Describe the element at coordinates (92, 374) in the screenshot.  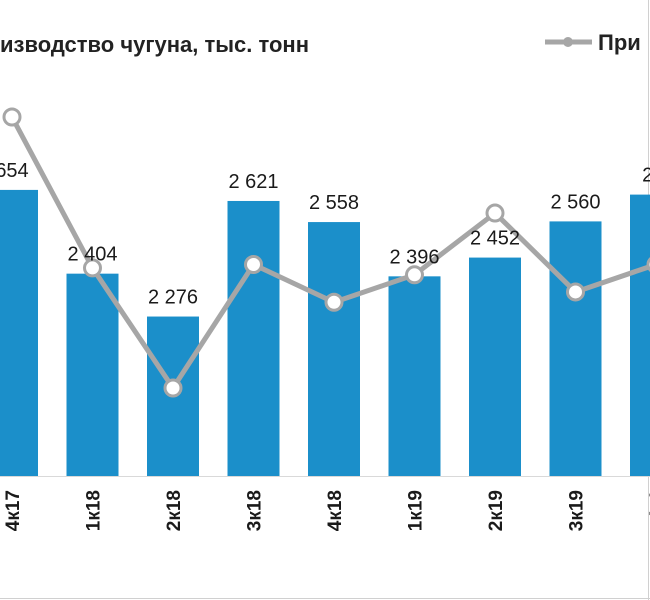
I see `bar-1к18` at that location.